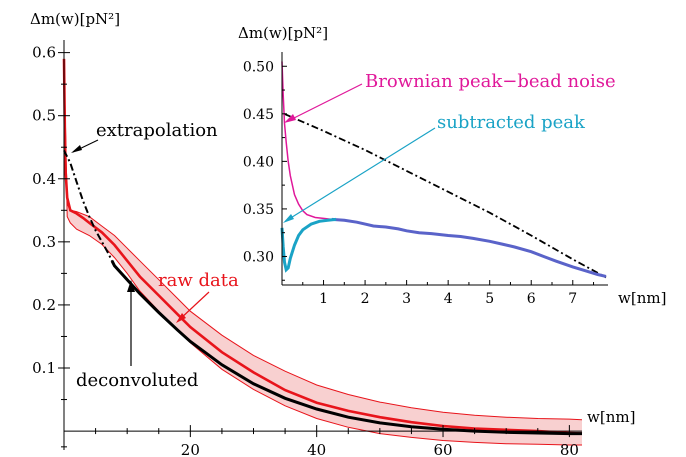 Image resolution: width=686 pixels, height=457 pixels. I want to click on annotation-raw-data-arrowhead, so click(181, 318).